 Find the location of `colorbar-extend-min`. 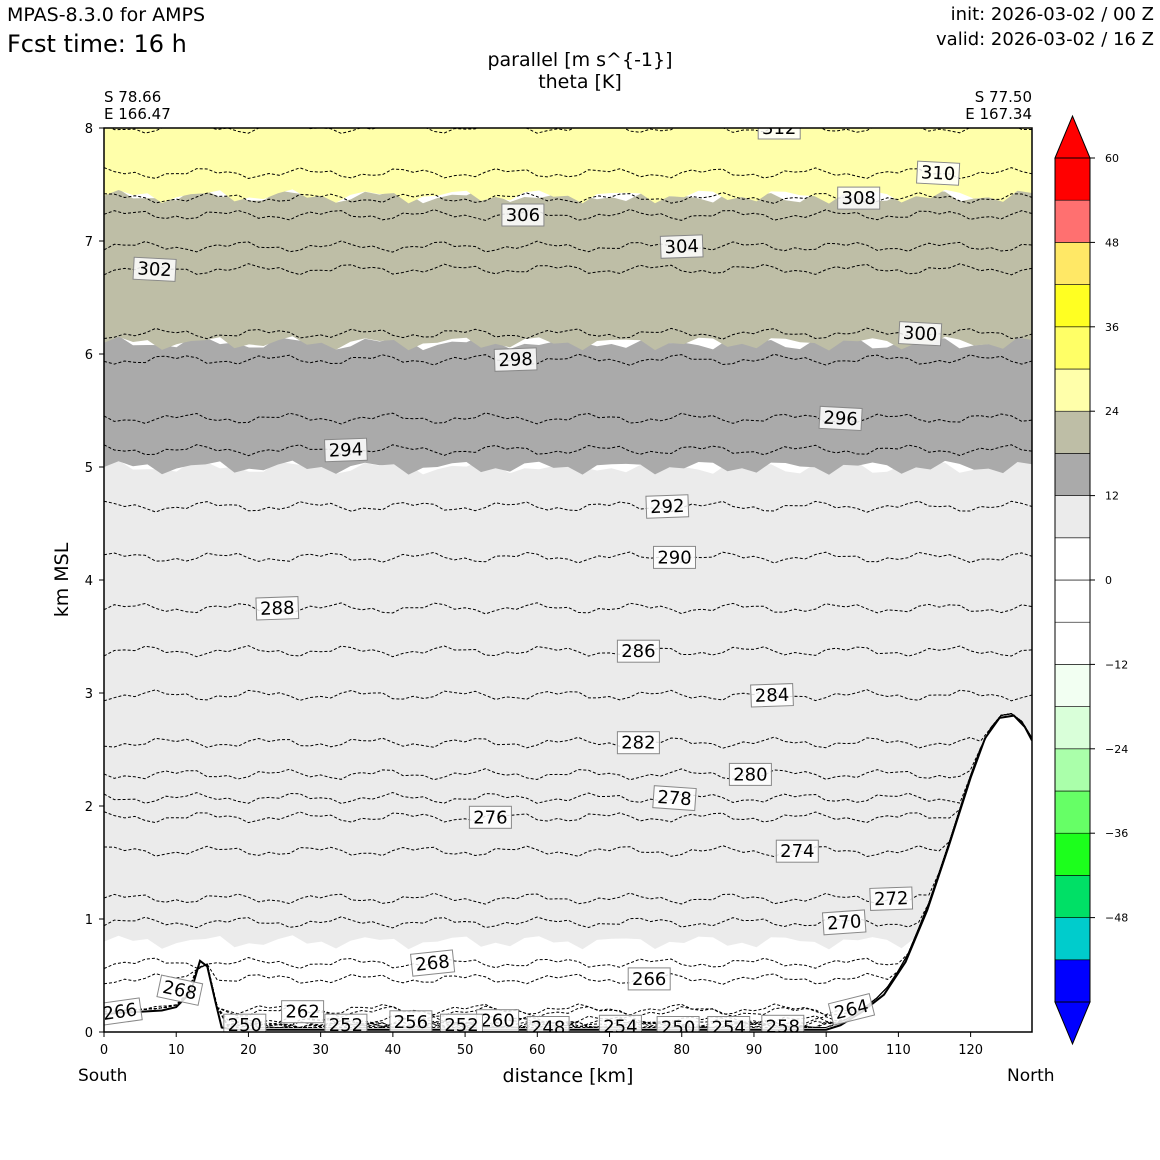

colorbar-extend-min is located at coordinates (1072, 1023).